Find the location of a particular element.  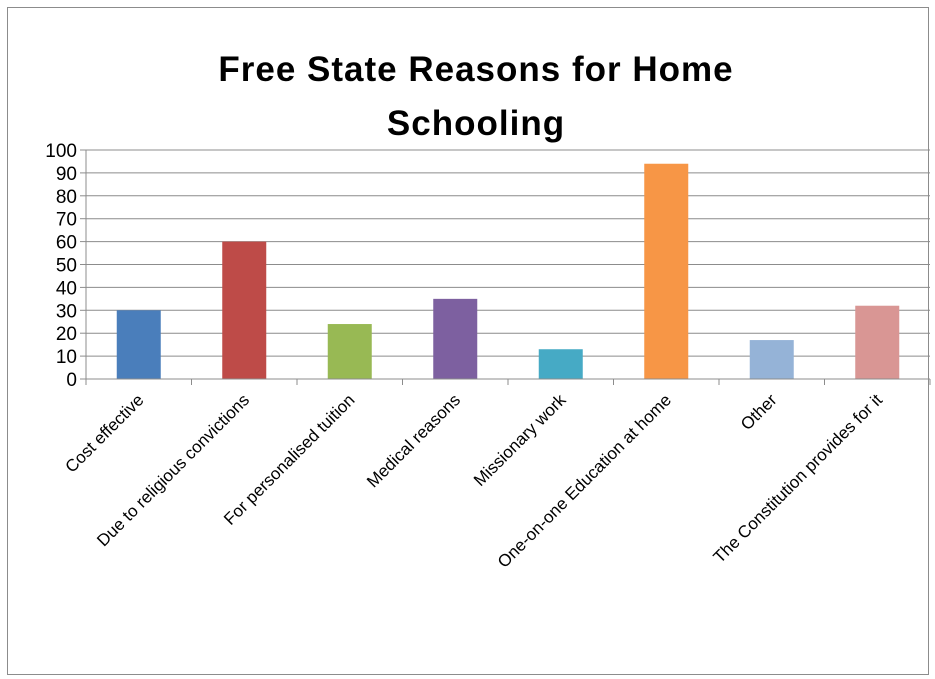

x-tick-label: Other is located at coordinates (759, 412).